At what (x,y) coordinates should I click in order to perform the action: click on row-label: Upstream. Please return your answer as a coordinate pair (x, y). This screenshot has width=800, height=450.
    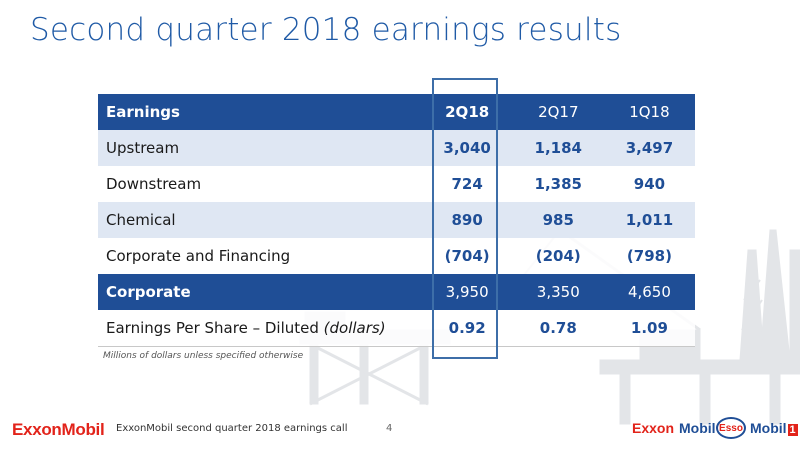
    Looking at the image, I should click on (260, 148).